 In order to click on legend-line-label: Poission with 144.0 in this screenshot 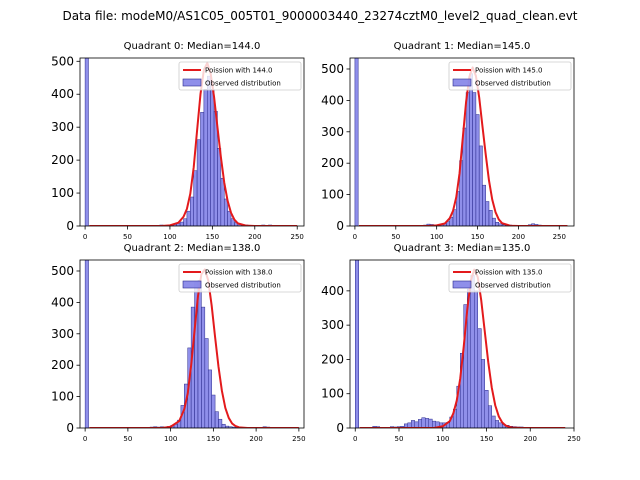, I will do `click(239, 71)`.